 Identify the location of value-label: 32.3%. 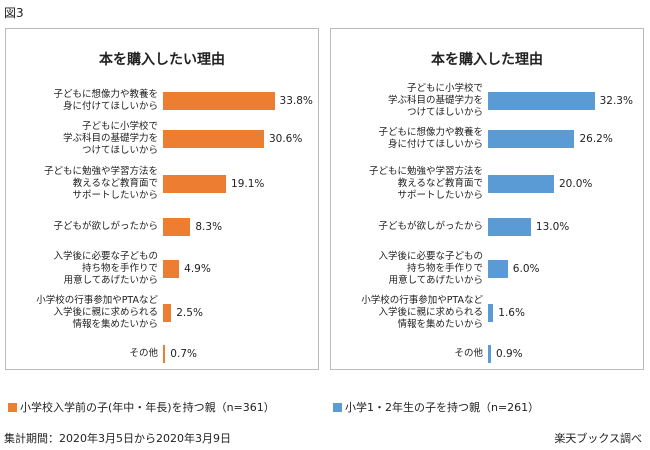
(616, 101).